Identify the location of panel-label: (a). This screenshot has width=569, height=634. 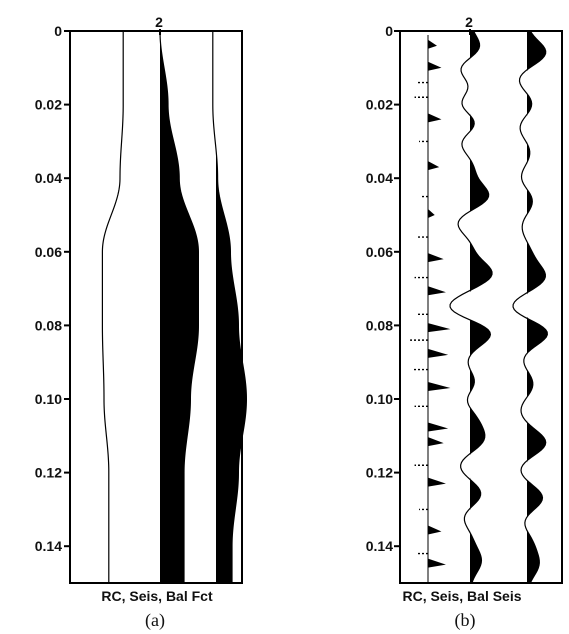
(155, 620).